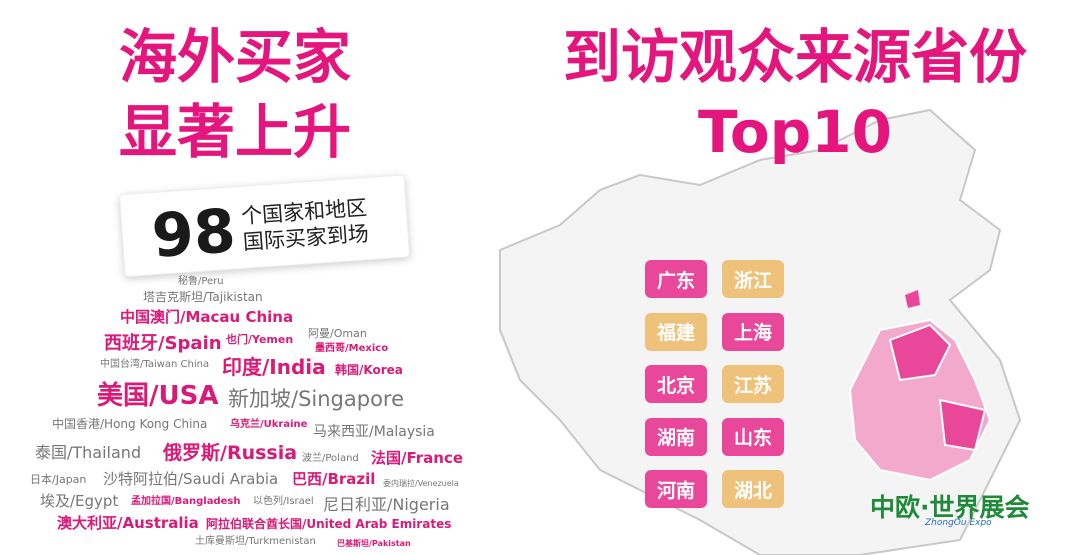 The image size is (1080, 555). I want to click on country-label: 中国台湾/Taiwan China, so click(155, 364).